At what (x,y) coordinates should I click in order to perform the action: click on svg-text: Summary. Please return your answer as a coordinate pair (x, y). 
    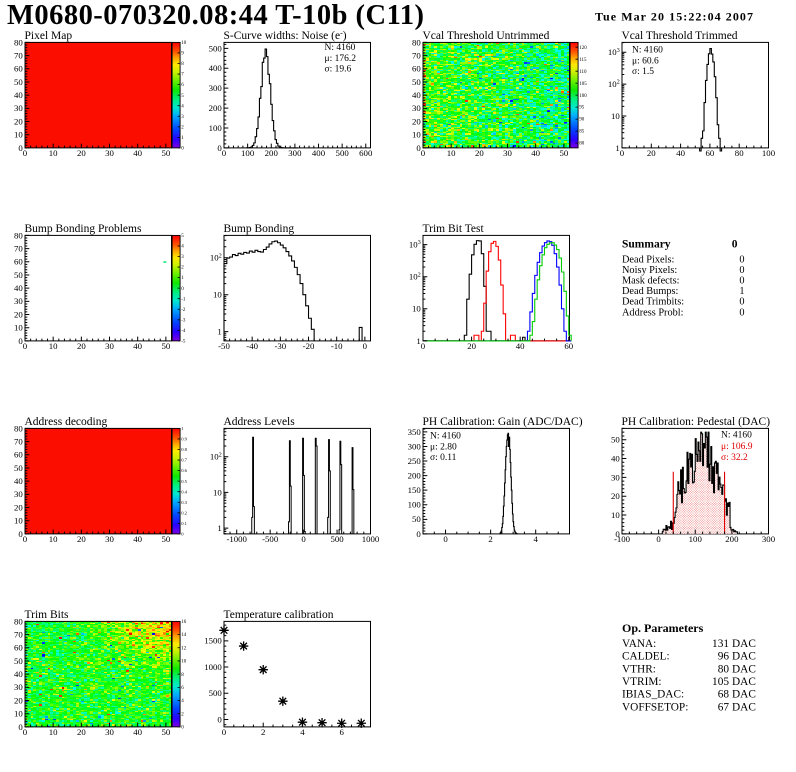
    Looking at the image, I should click on (646, 244).